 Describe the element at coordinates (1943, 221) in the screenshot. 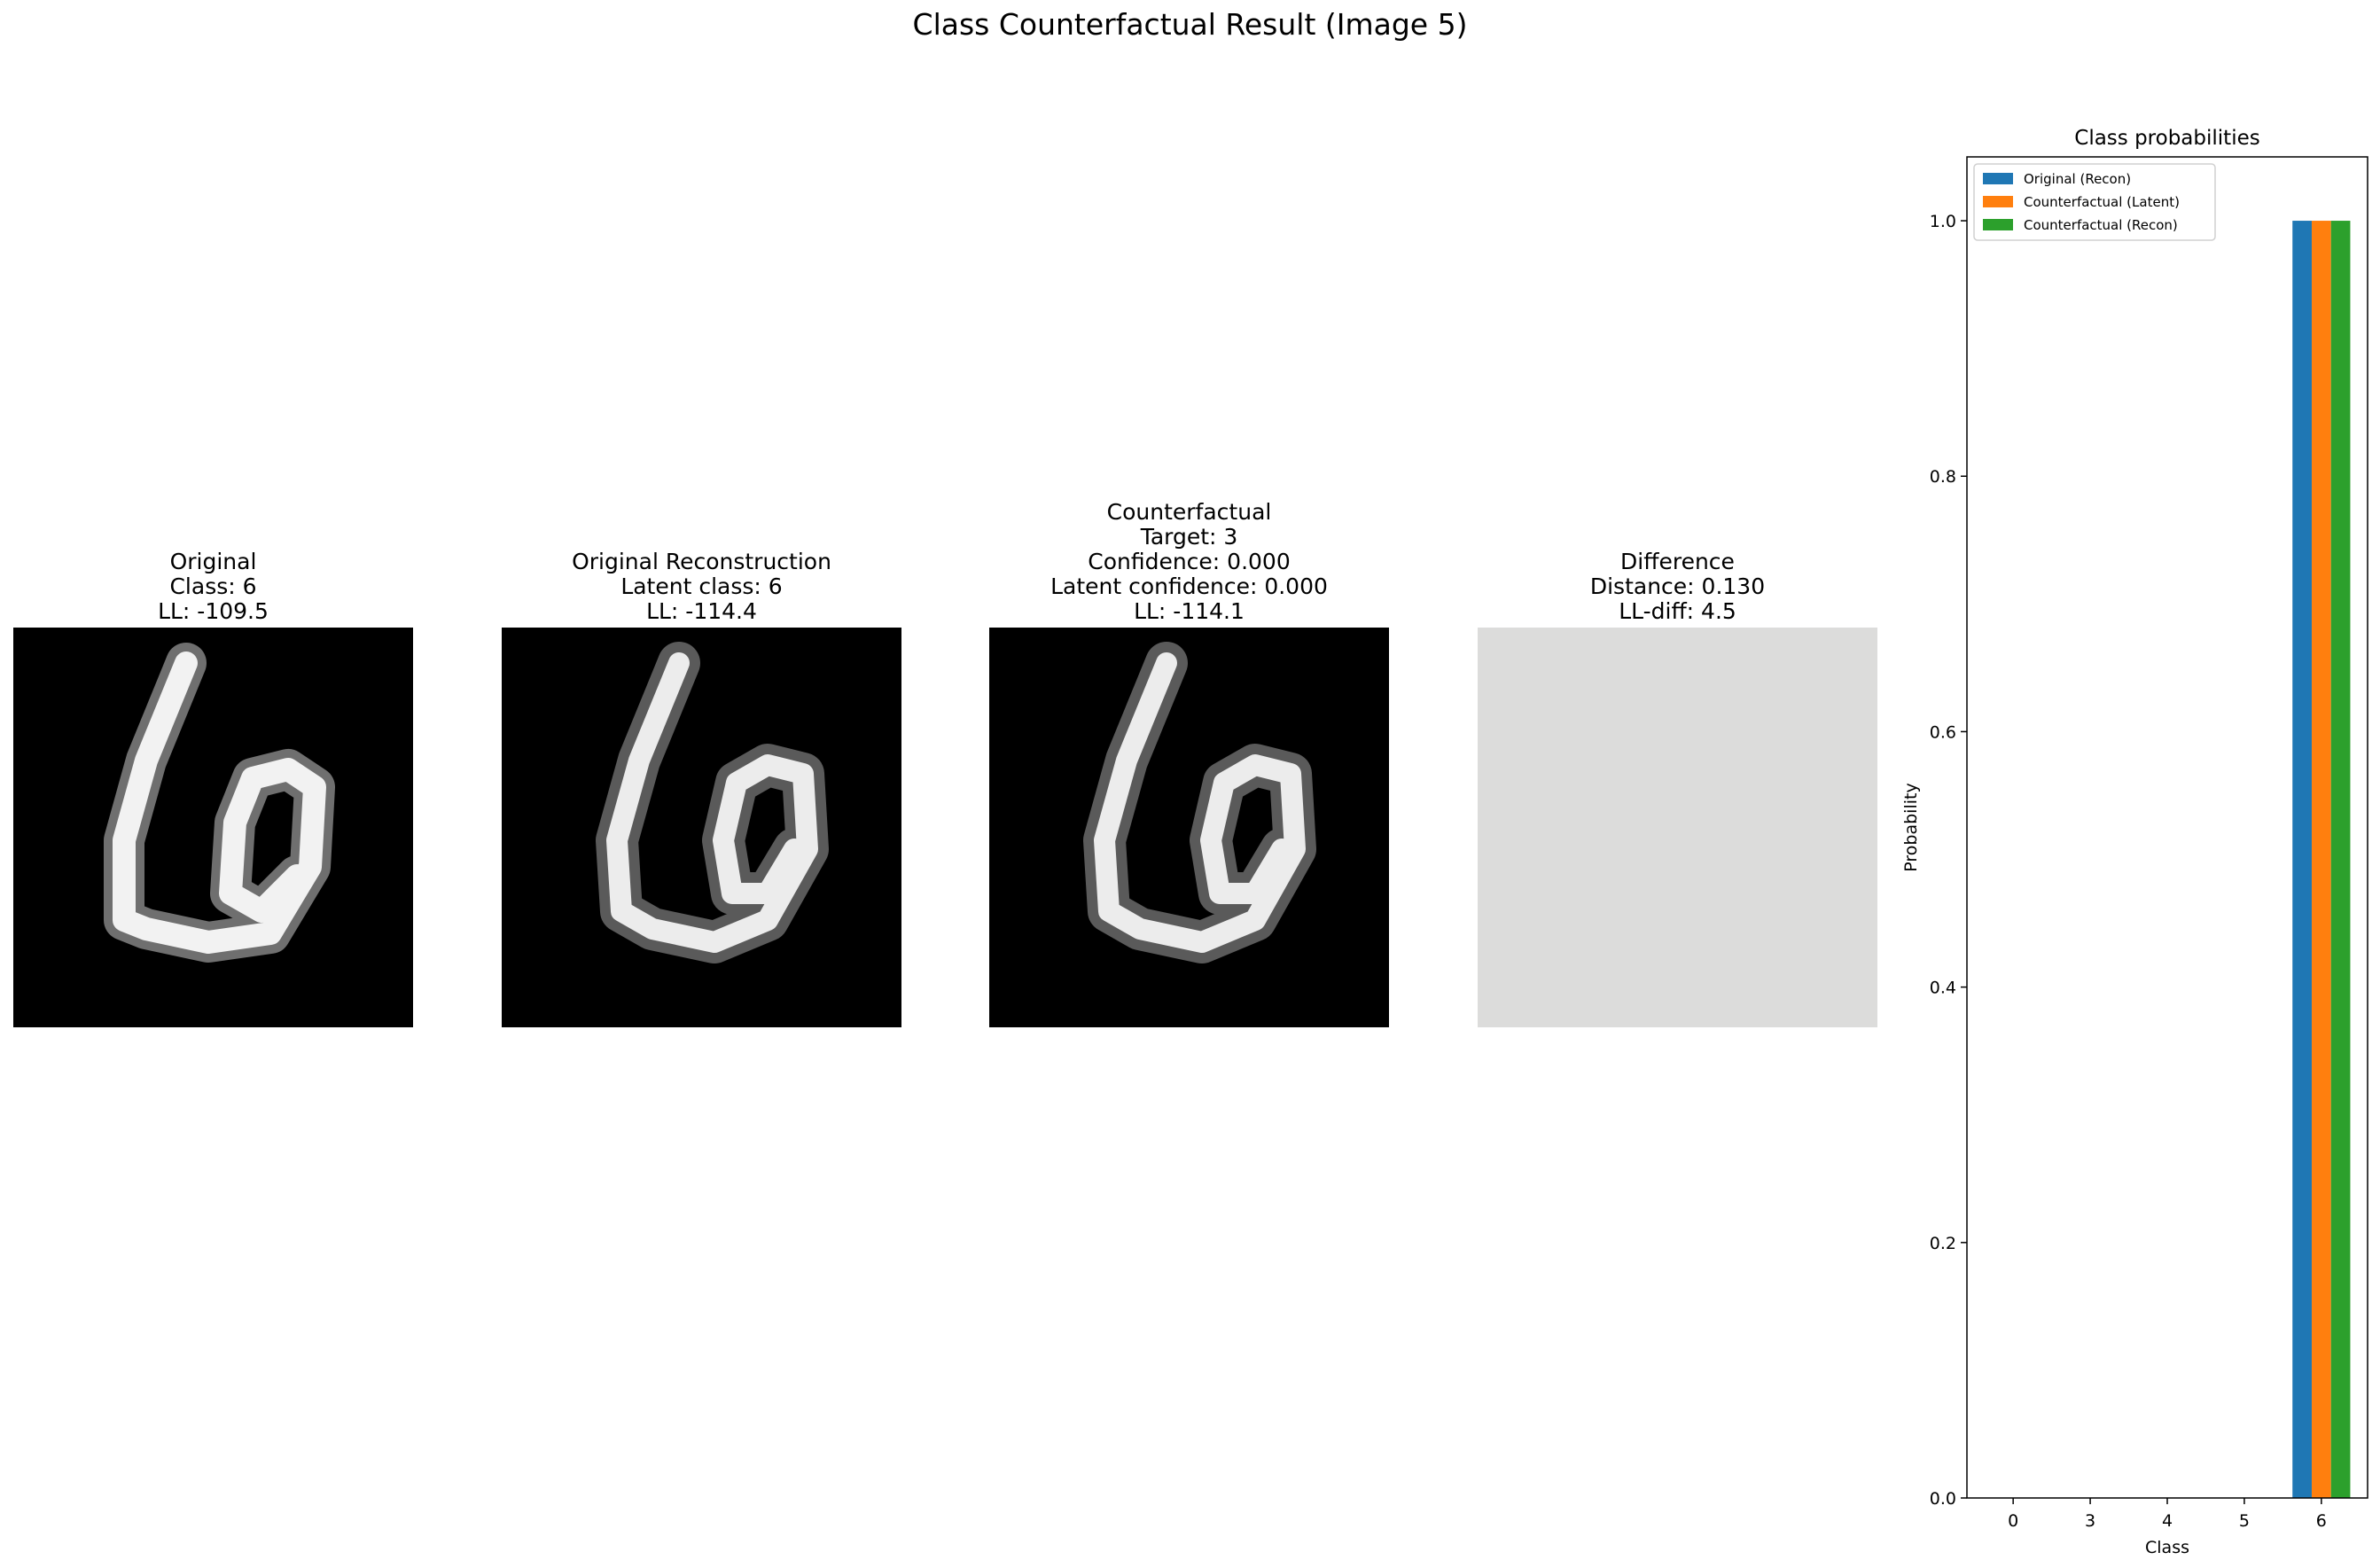

I see `y-tick-label: 1.0` at that location.